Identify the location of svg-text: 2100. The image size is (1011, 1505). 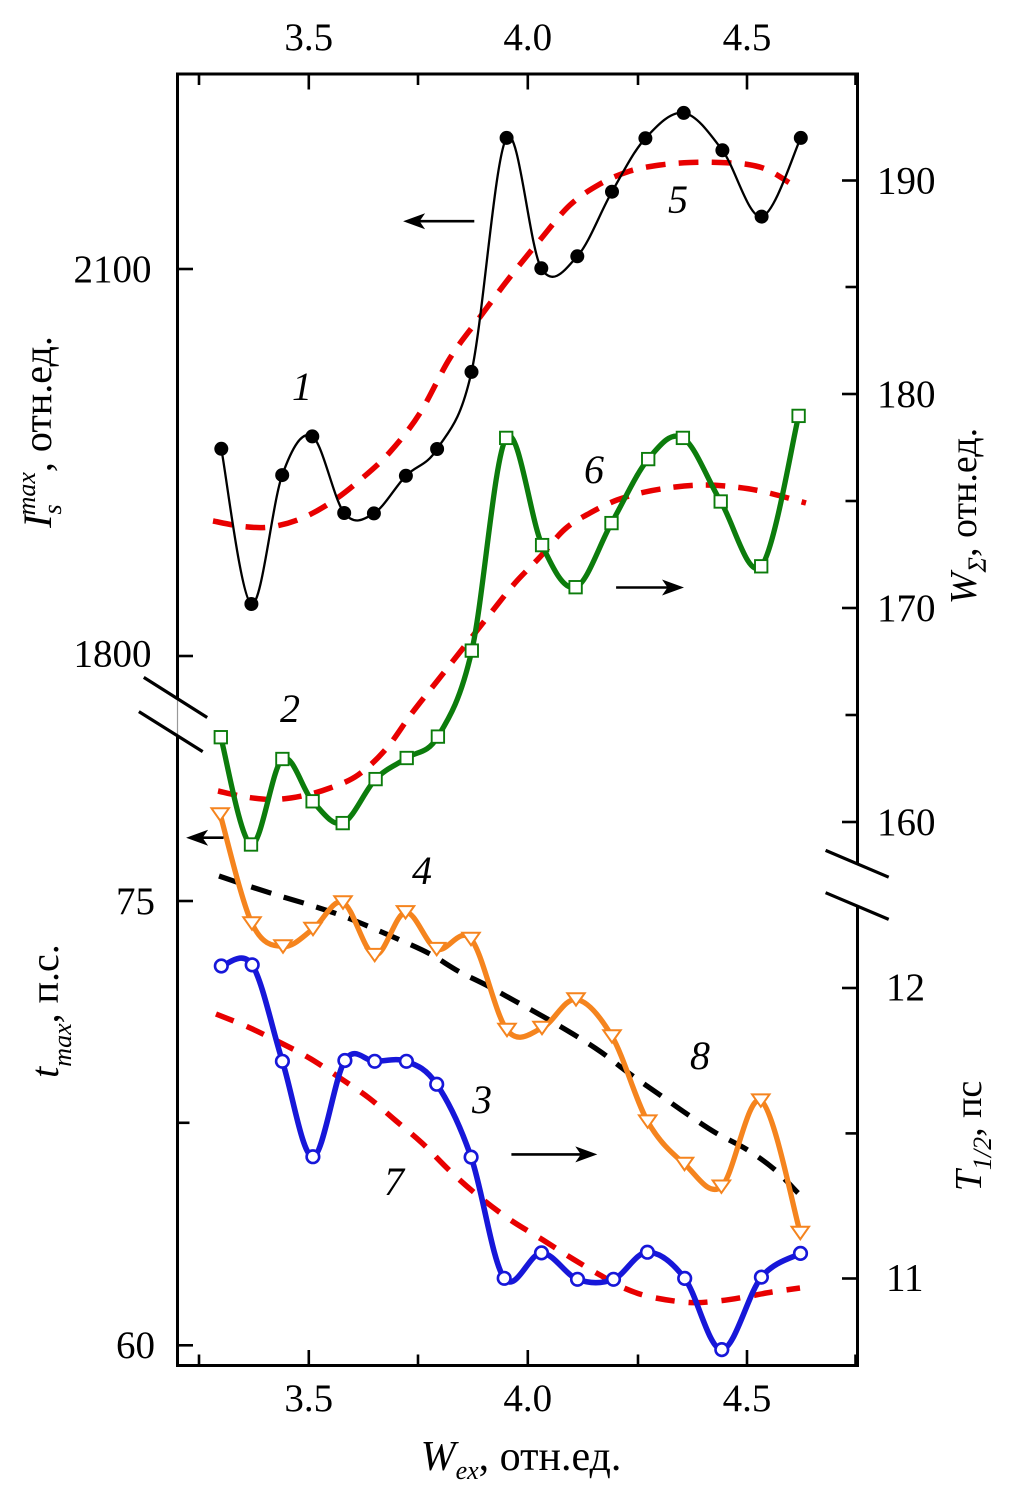
(113, 269).